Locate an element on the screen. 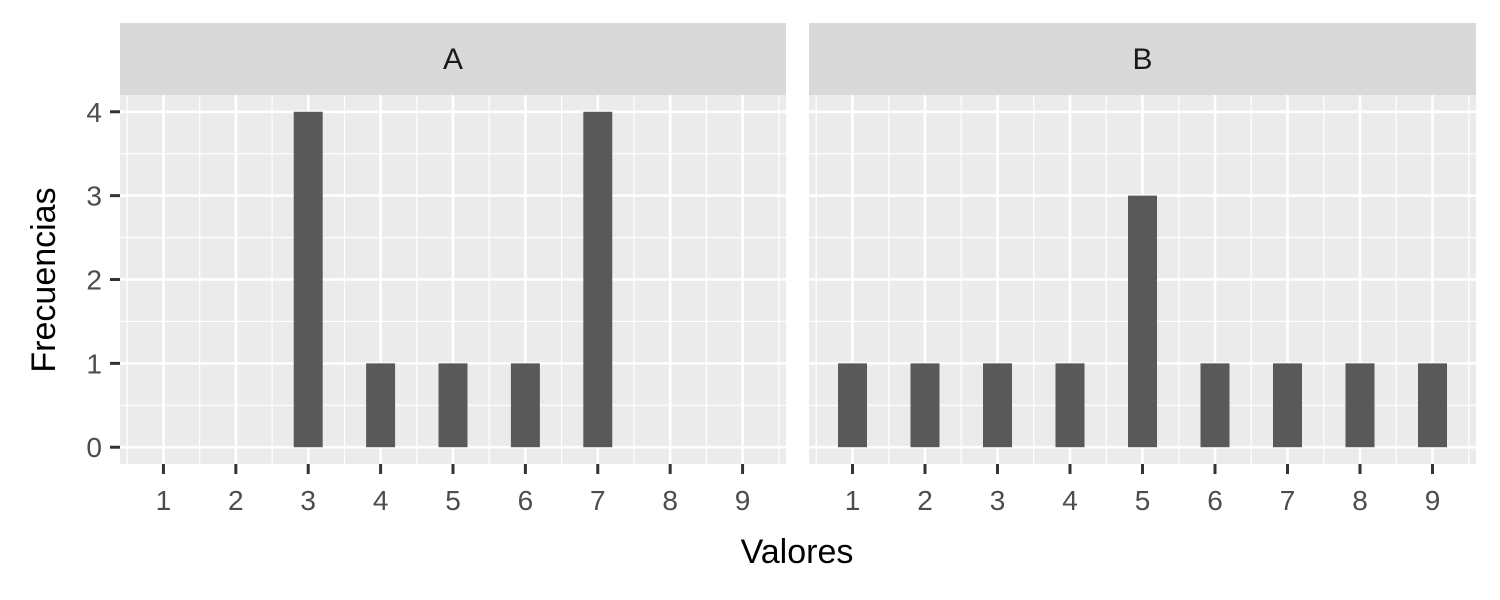  x-axis-title: Valores is located at coordinates (797, 552).